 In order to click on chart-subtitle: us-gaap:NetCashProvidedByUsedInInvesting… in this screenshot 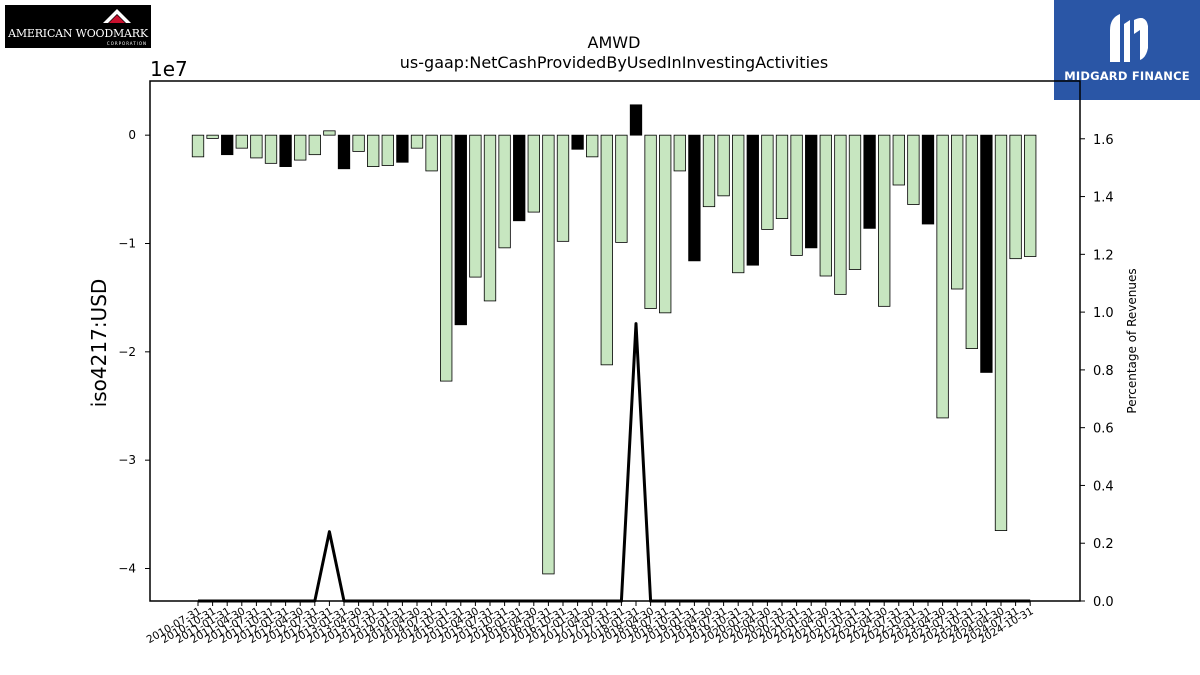, I will do `click(614, 62)`.